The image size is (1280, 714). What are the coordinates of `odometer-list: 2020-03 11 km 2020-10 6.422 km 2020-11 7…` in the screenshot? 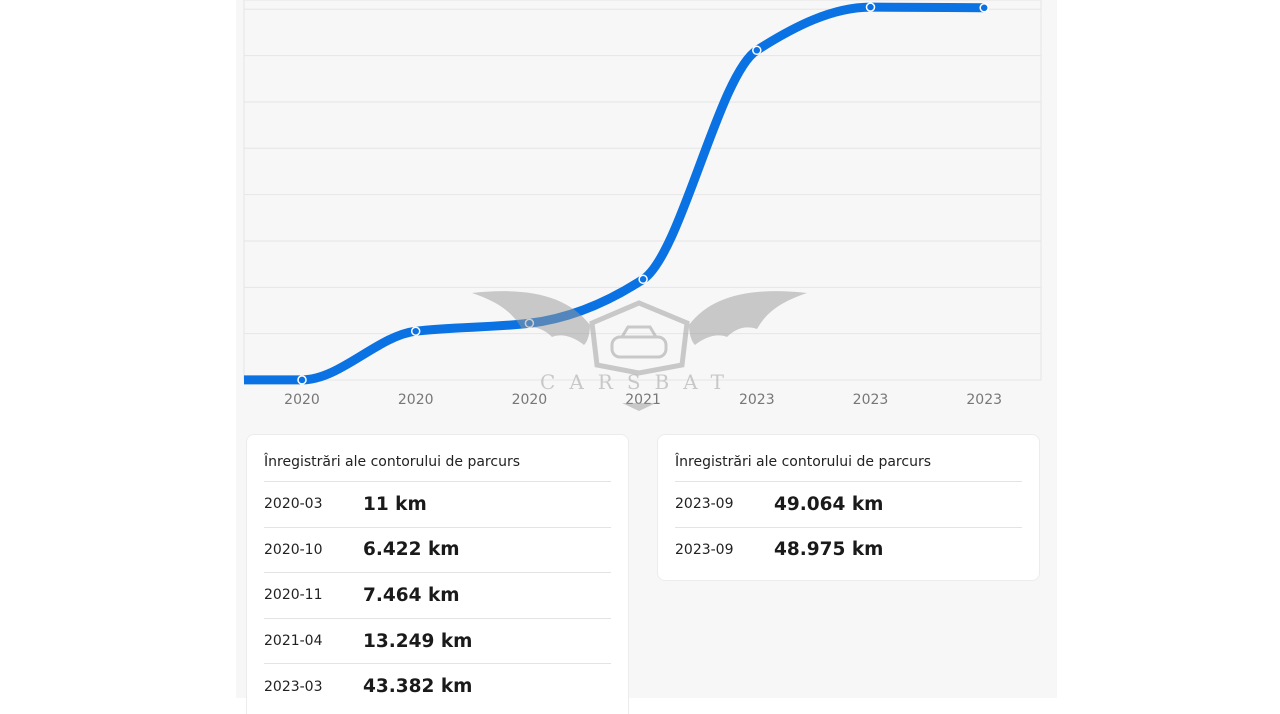 It's located at (437, 595).